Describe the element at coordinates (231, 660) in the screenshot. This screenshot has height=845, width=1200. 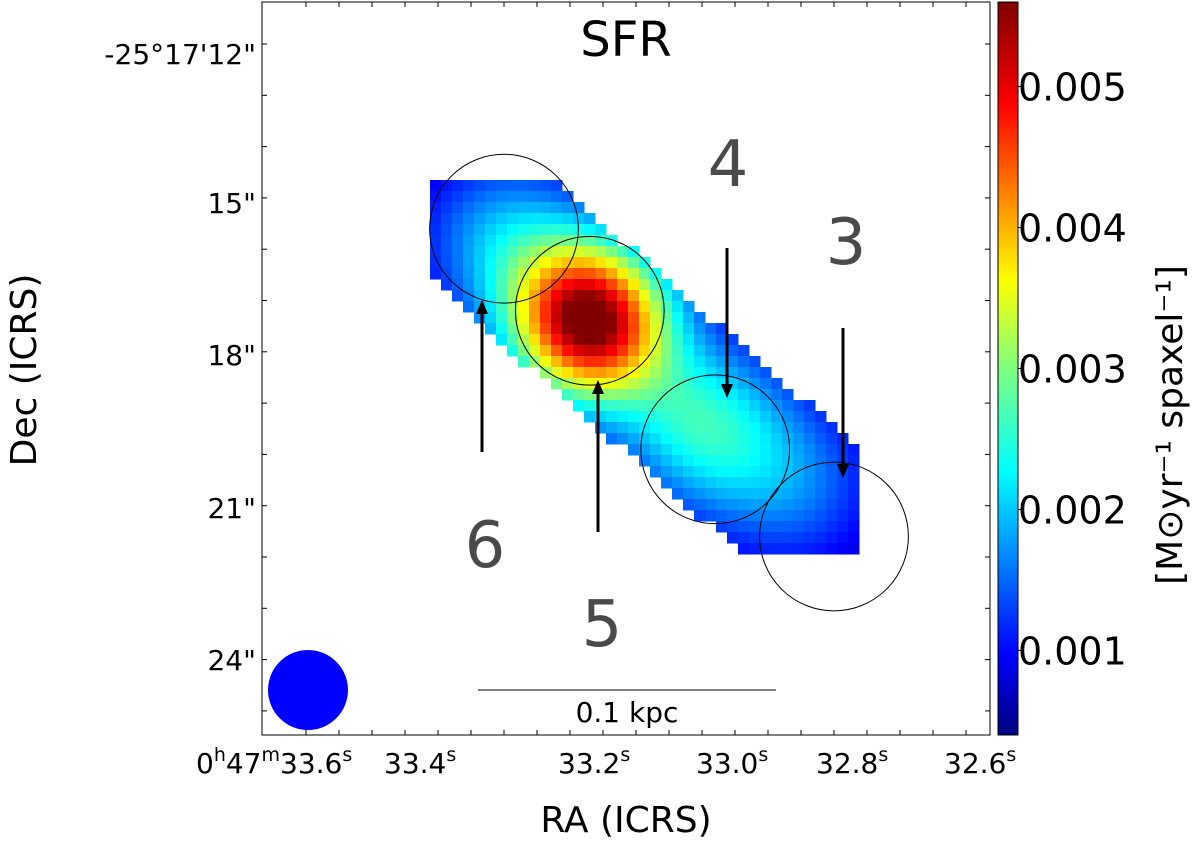
I see `y-tick-label: 24"` at that location.